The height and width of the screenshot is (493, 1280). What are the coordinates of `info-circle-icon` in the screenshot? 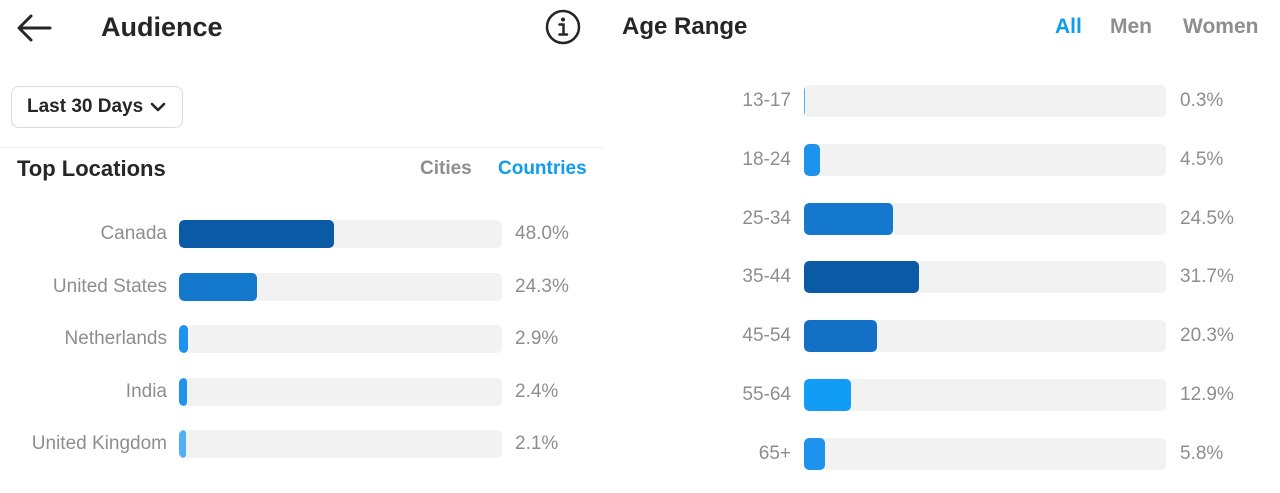 It's located at (563, 27).